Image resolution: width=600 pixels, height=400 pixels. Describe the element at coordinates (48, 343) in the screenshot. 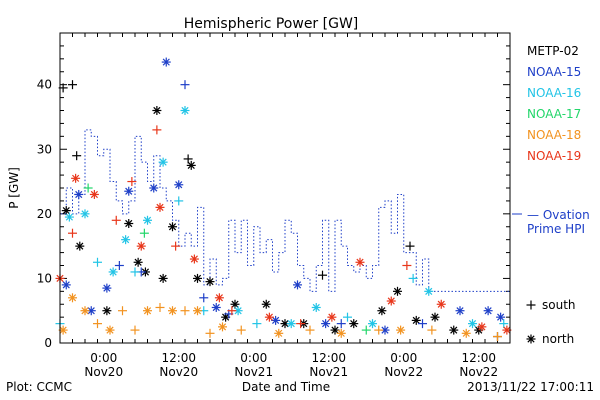

I see `y-tick-label: 0` at that location.